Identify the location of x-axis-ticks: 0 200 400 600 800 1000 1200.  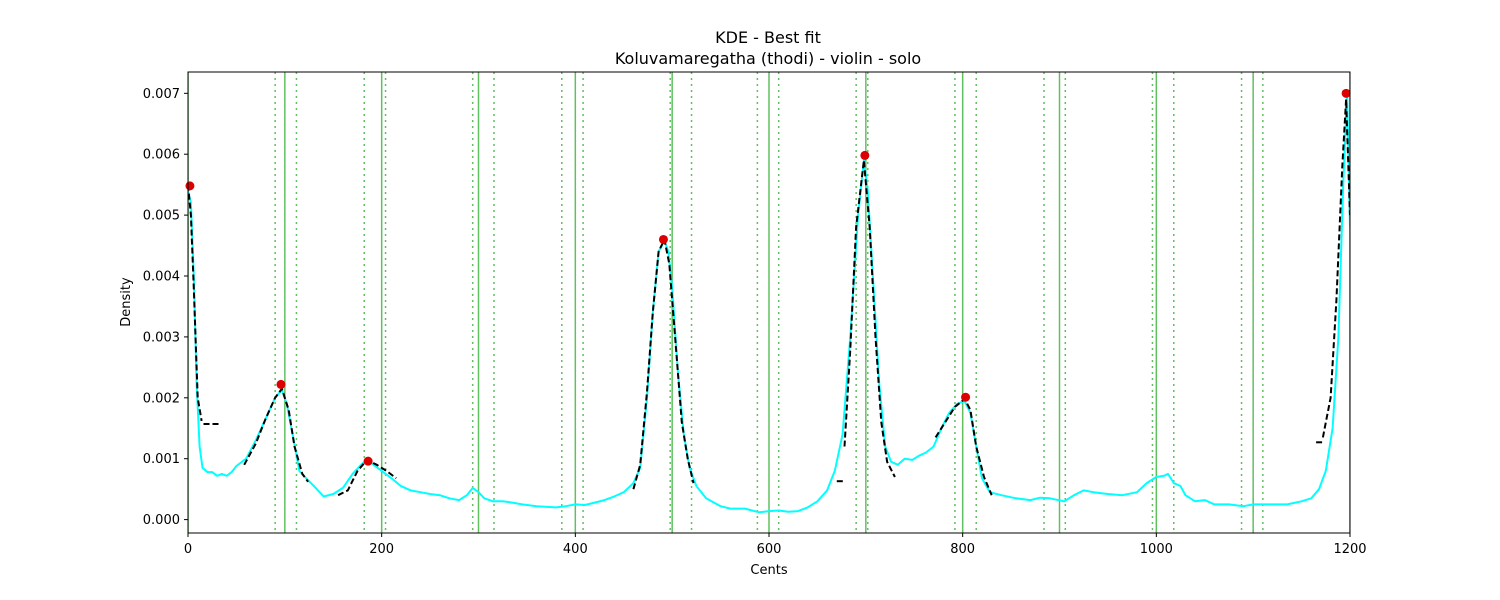
(775, 545).